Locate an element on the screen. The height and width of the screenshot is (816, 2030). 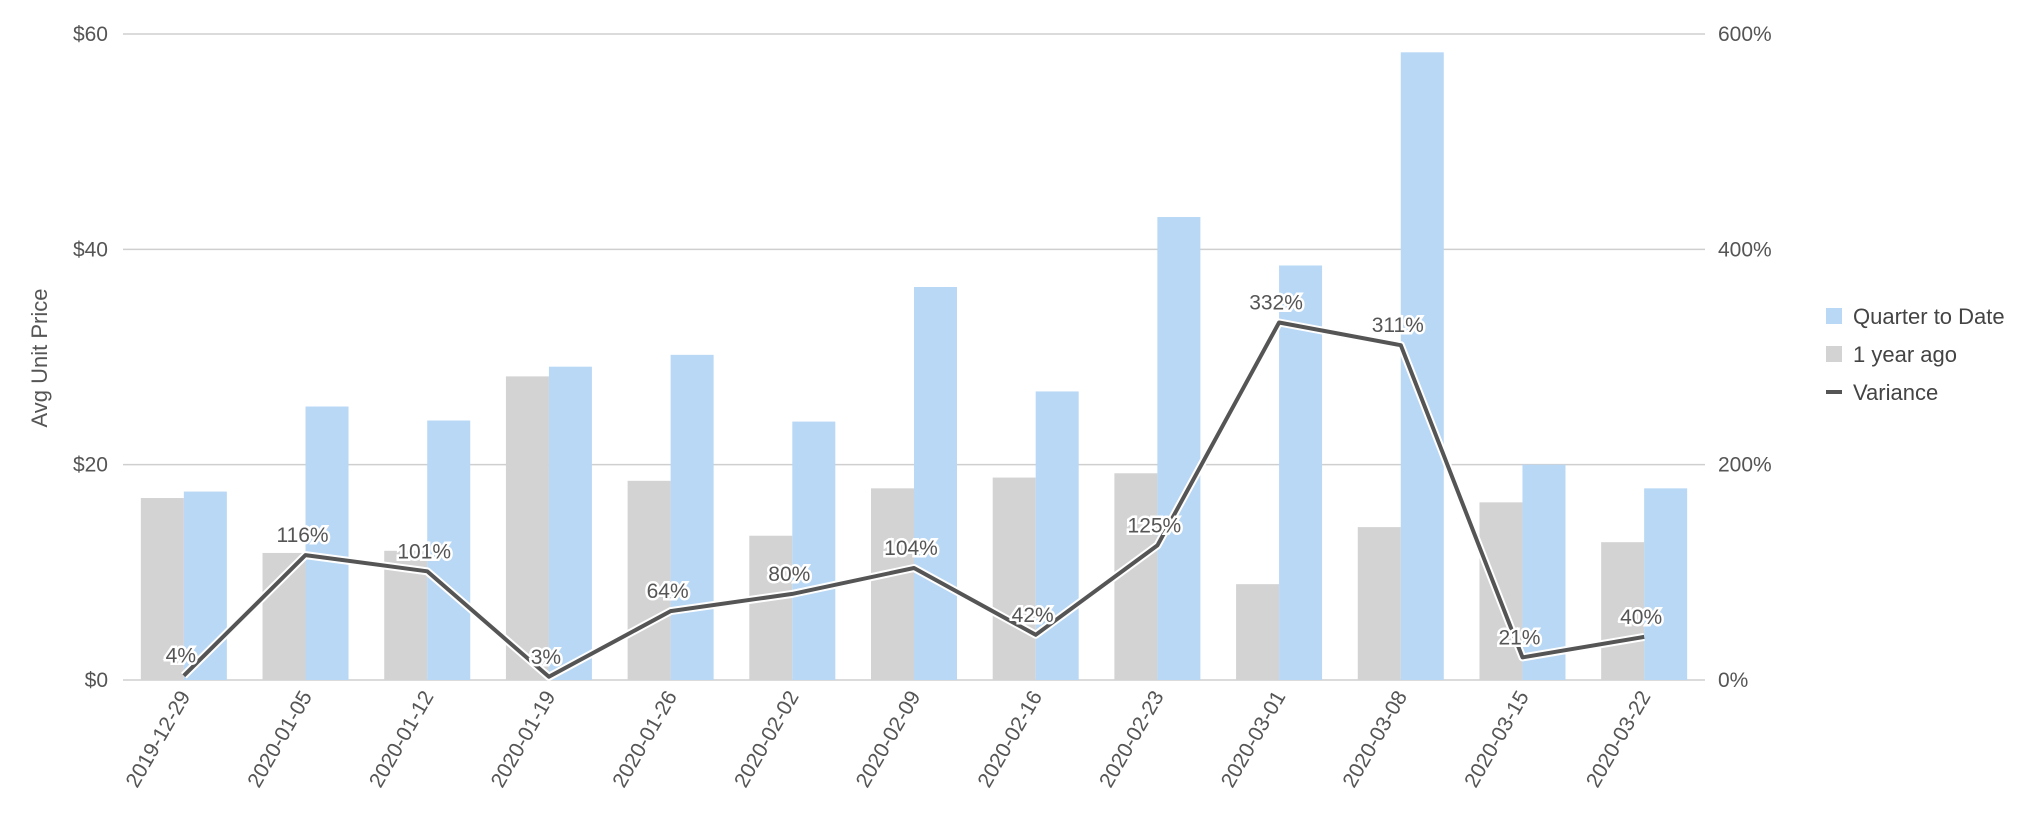
x-tick-label: 2019-12-29 is located at coordinates (159, 739).